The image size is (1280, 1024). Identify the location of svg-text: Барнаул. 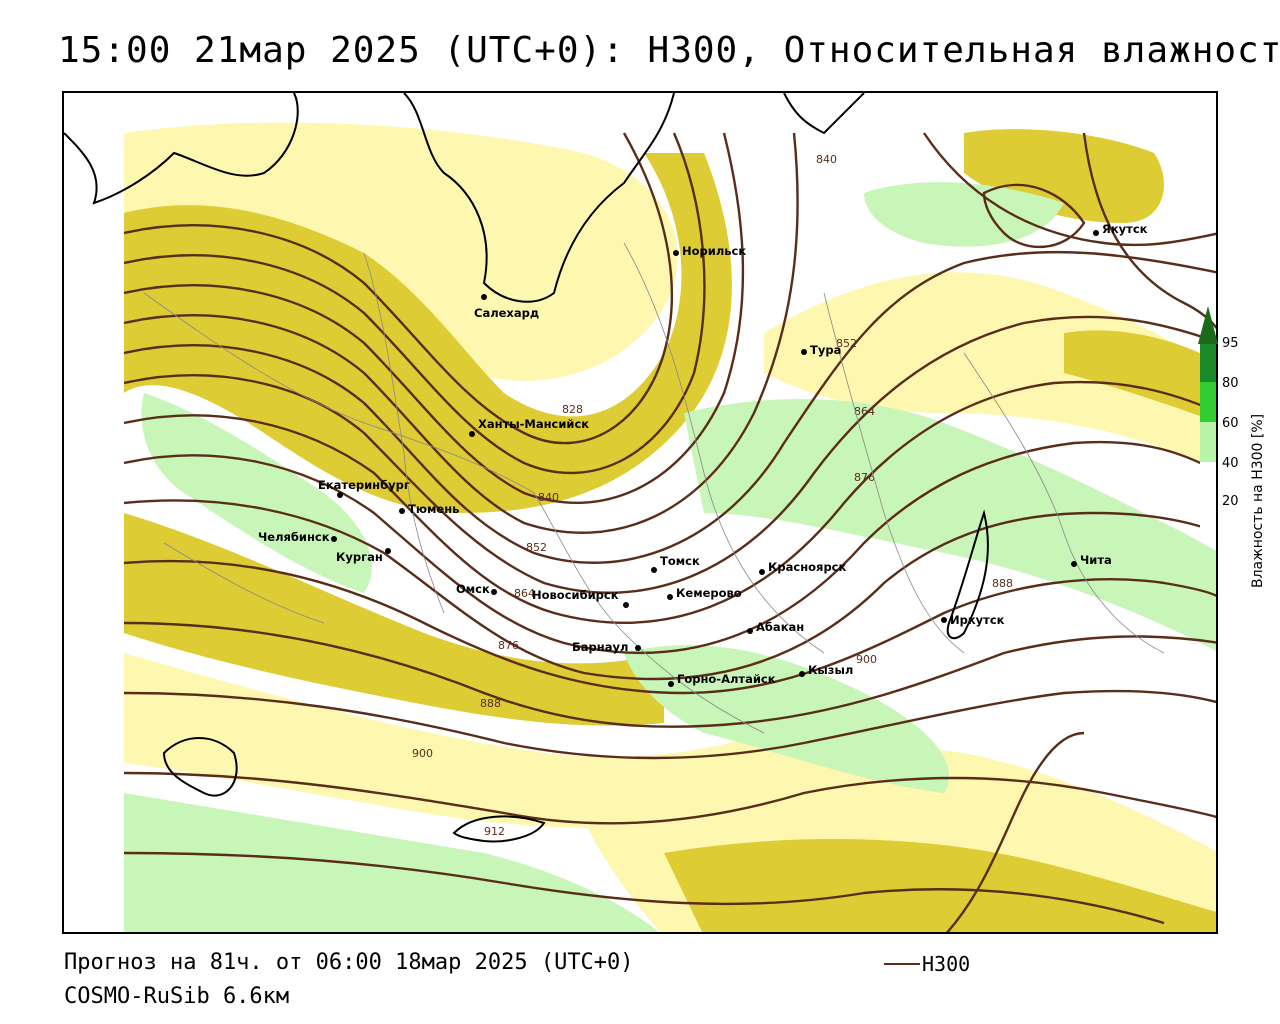
(600, 647).